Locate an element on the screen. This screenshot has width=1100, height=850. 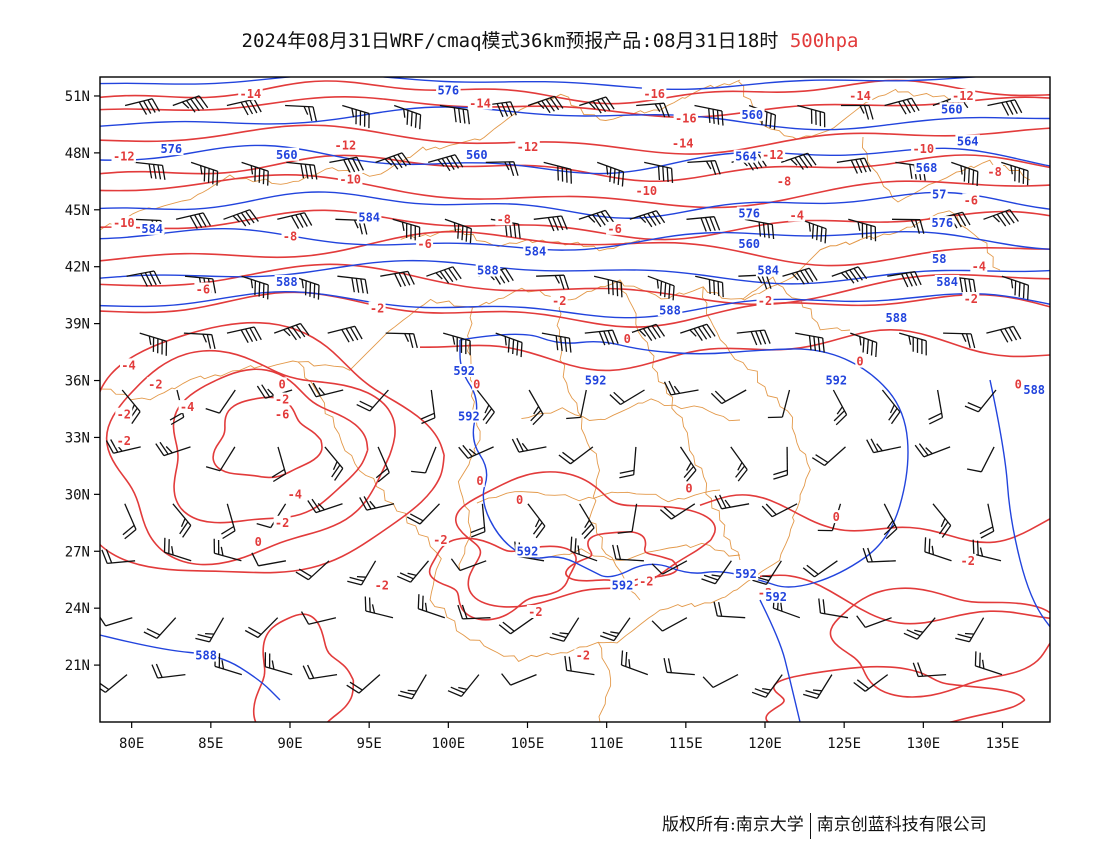
contour-label: 58 is located at coordinates (939, 259).